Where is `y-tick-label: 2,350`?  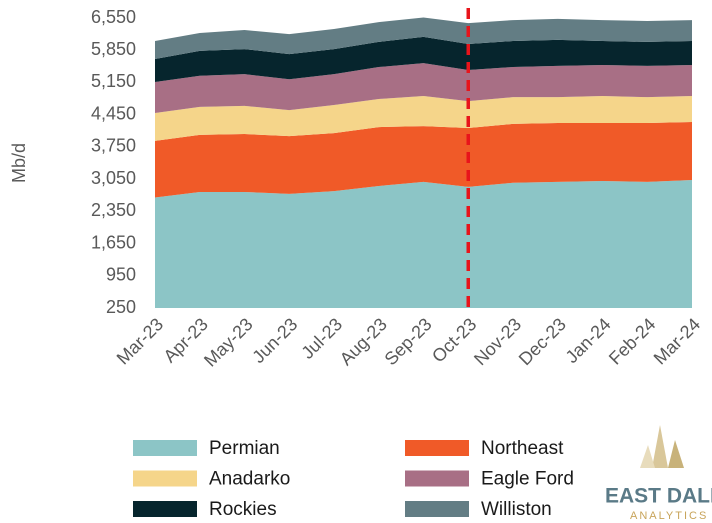
y-tick-label: 2,350 is located at coordinates (113, 210).